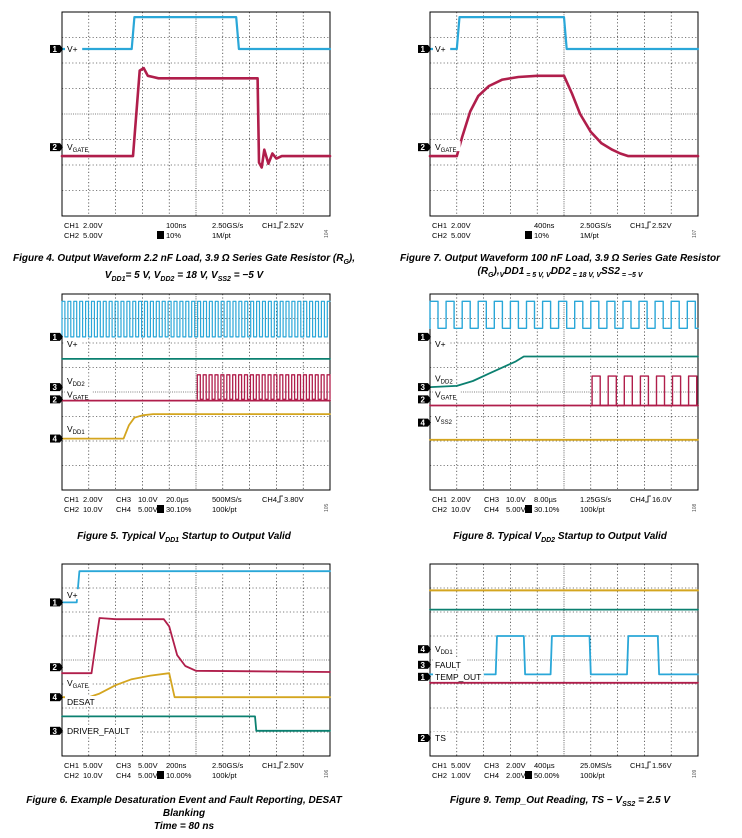 This screenshot has width=742, height=838. Describe the element at coordinates (123, 499) in the screenshot. I see `status-readout: CH3` at that location.